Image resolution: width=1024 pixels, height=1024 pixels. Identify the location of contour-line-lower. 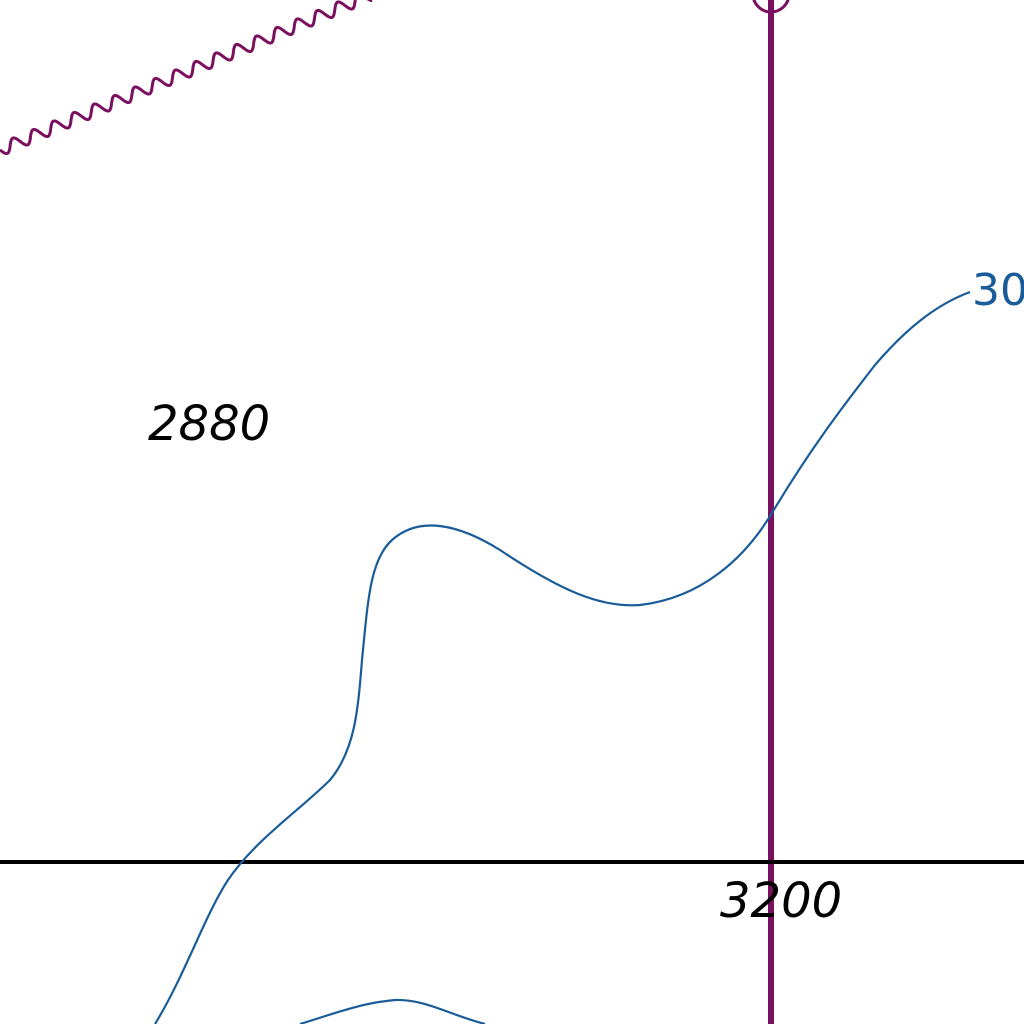
(392, 1011).